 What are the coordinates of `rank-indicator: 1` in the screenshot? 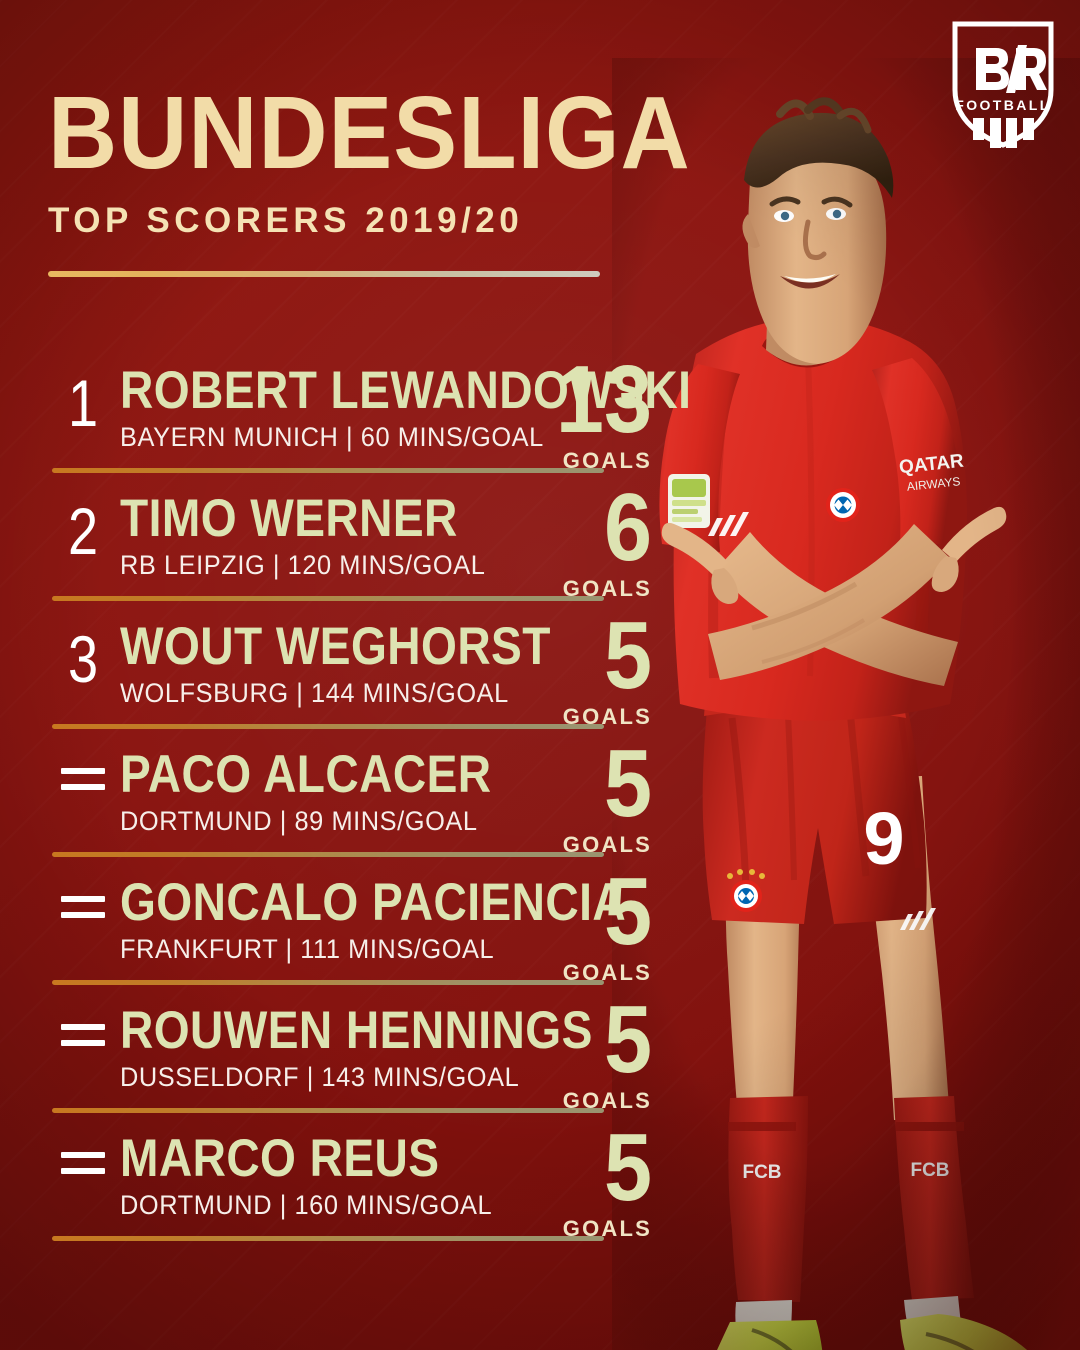 It's located at (83, 403).